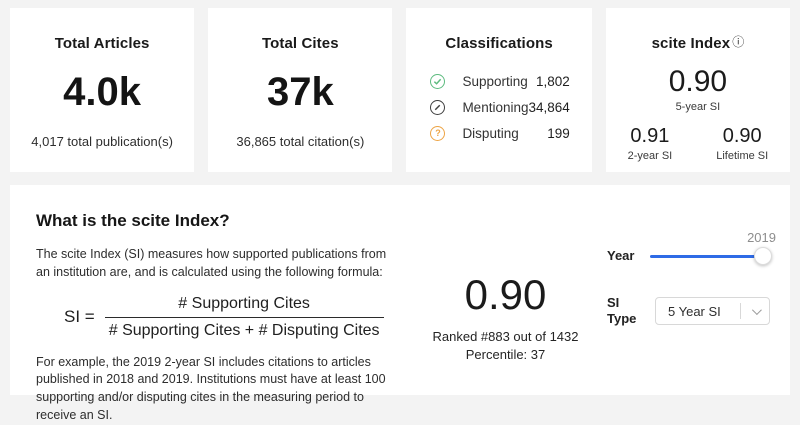 The image size is (800, 425). I want to click on total-cites-value: 37k, so click(300, 92).